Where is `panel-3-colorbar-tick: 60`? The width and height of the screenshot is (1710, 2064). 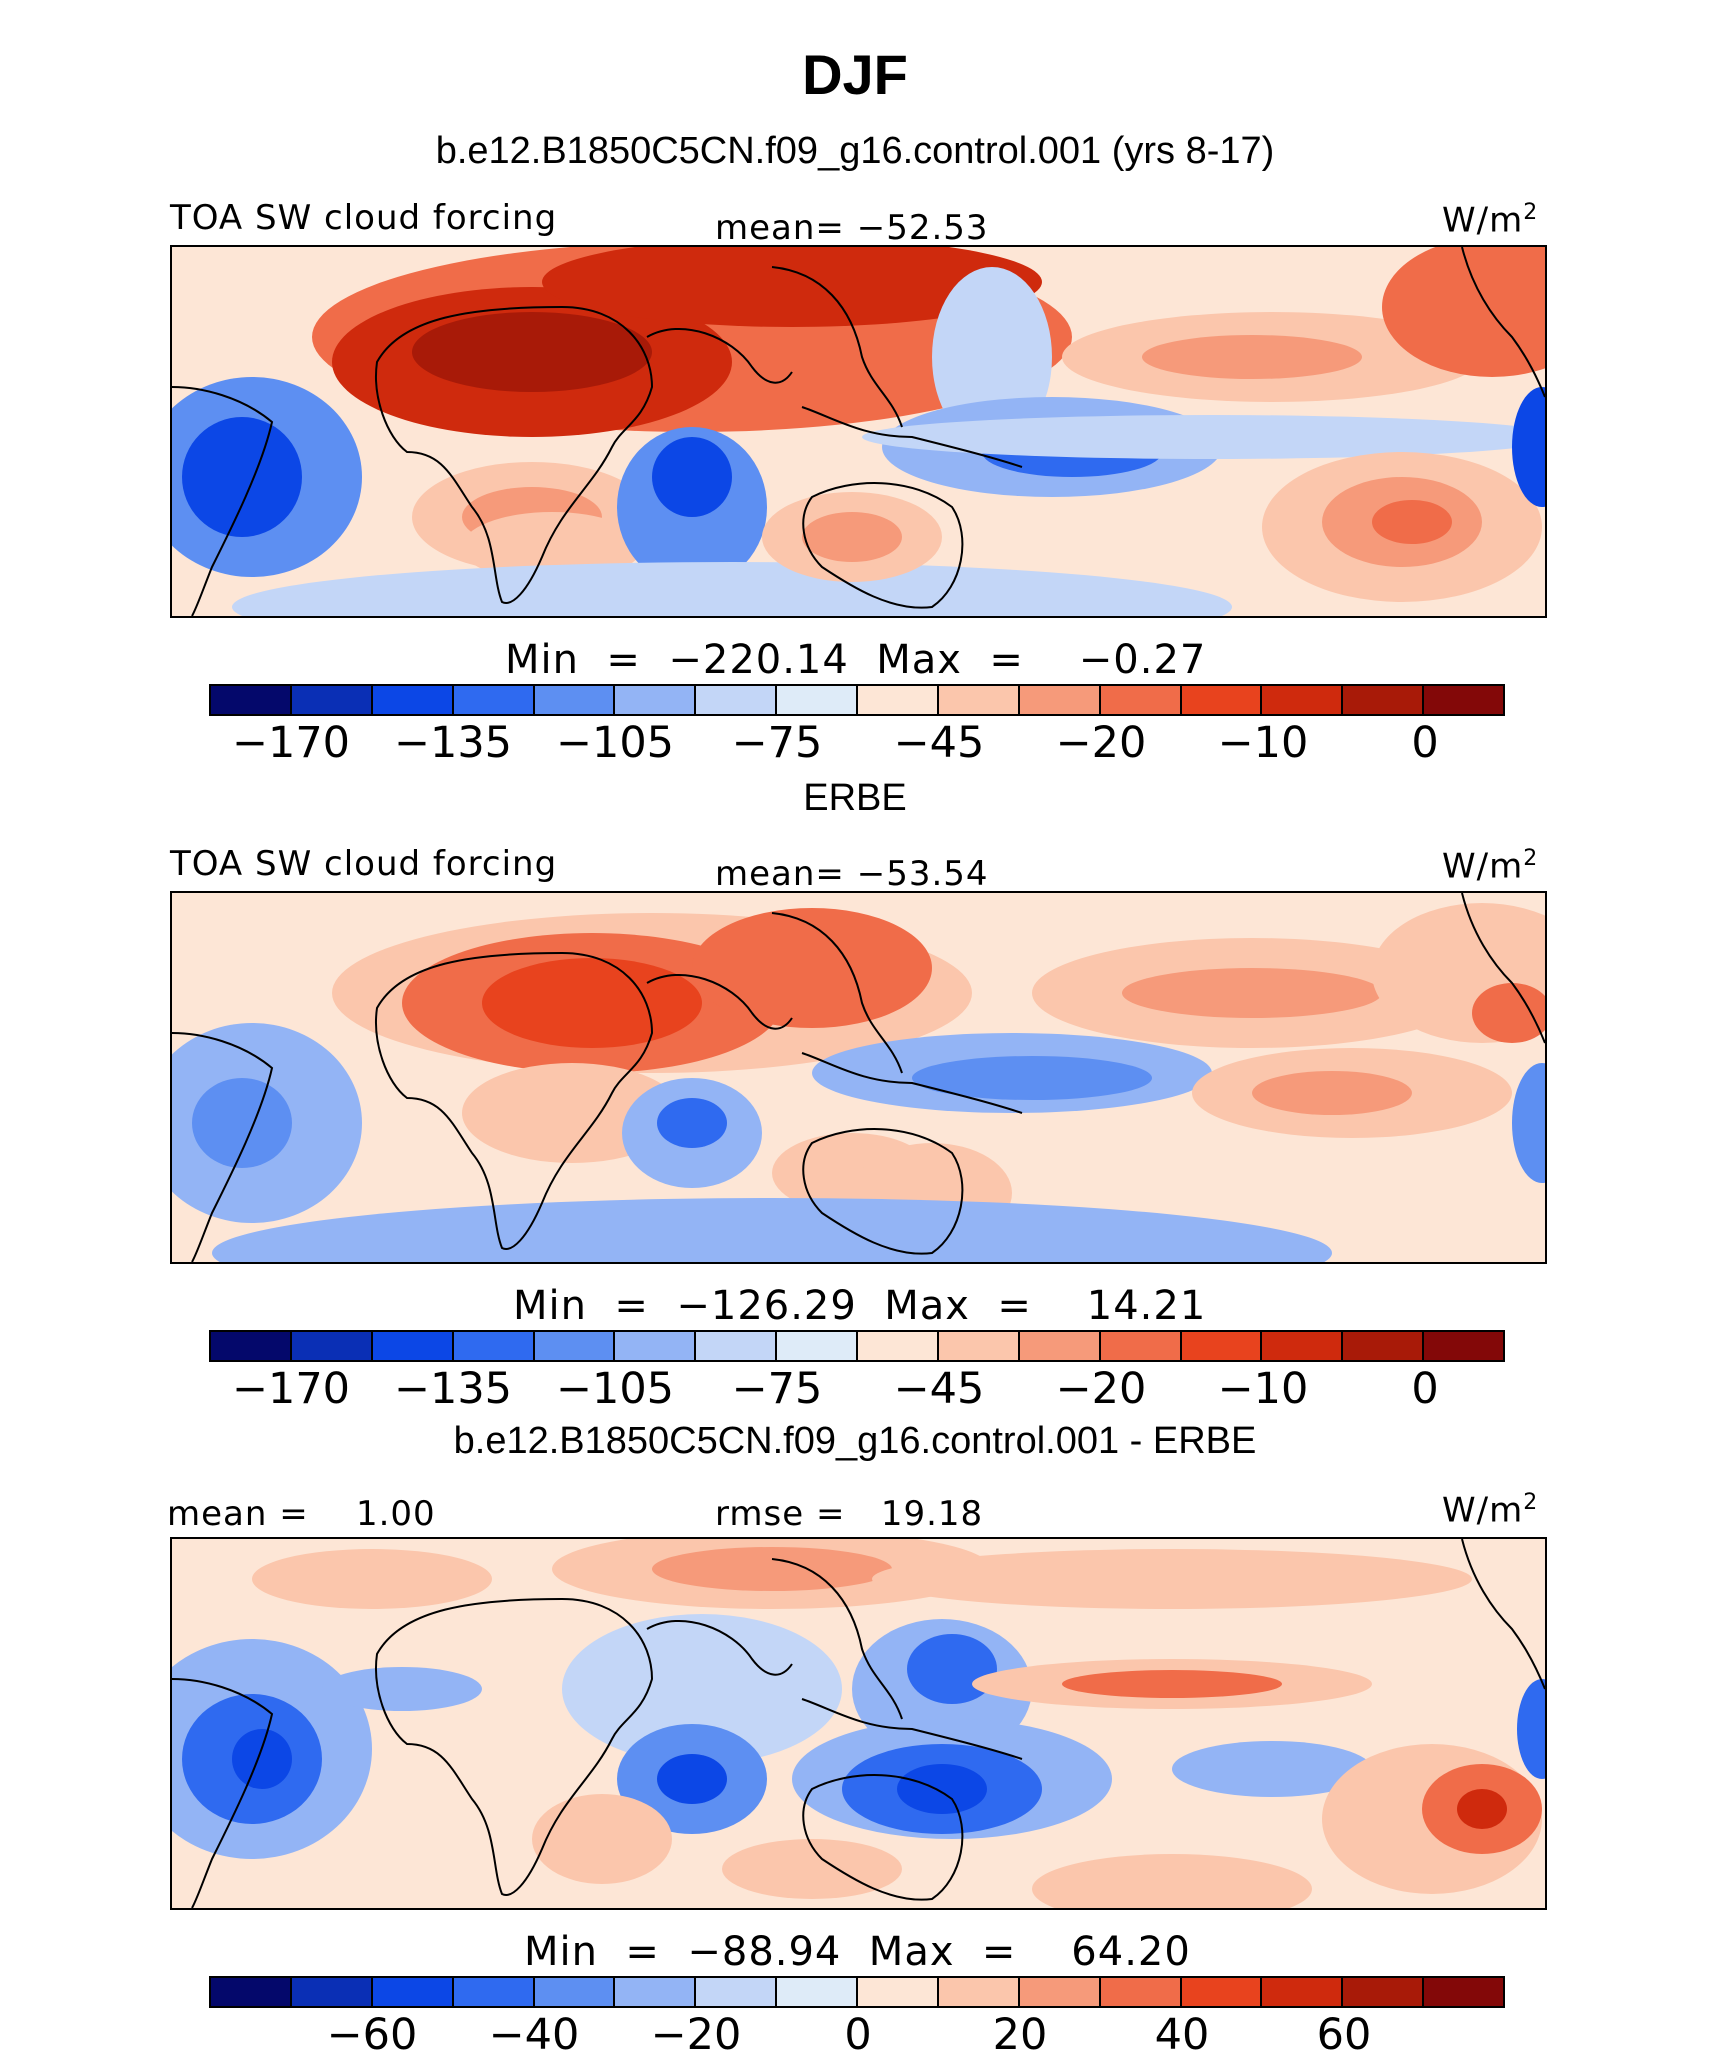
panel-3-colorbar-tick: 60 is located at coordinates (1344, 2035).